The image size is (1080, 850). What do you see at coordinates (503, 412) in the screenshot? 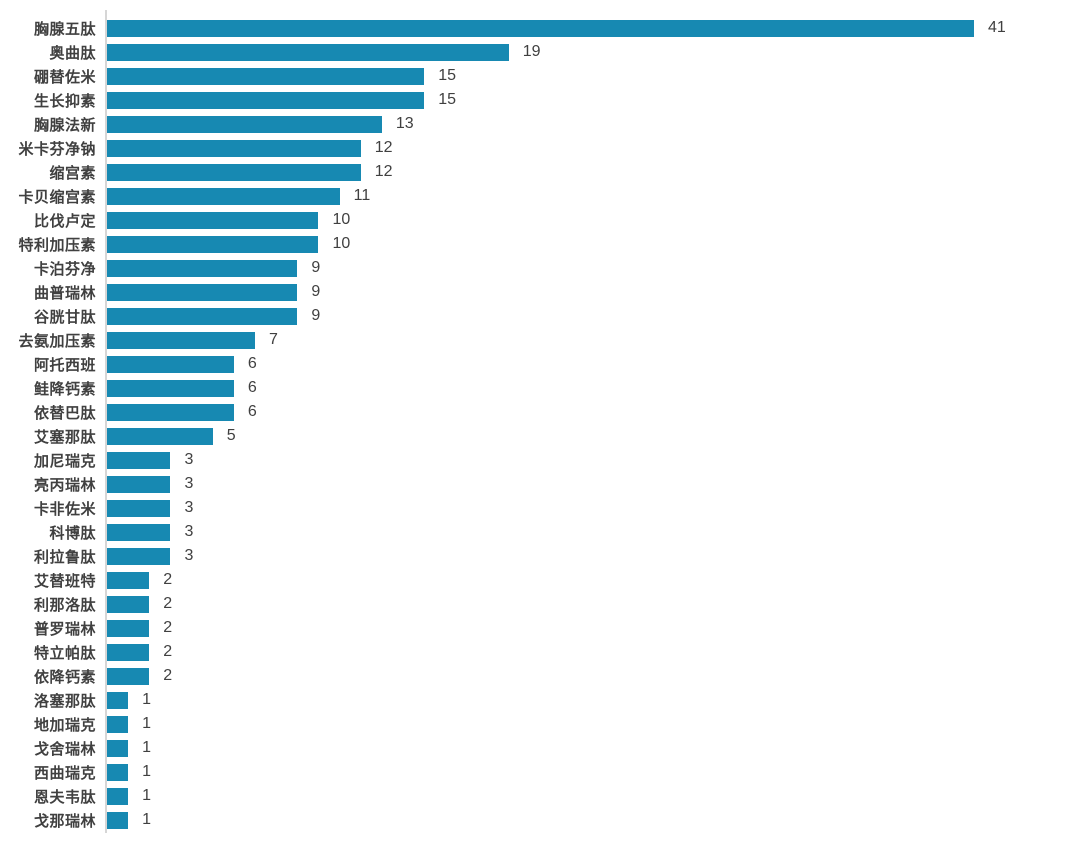
I see `bar-row: 依替巴肽 6` at bounding box center [503, 412].